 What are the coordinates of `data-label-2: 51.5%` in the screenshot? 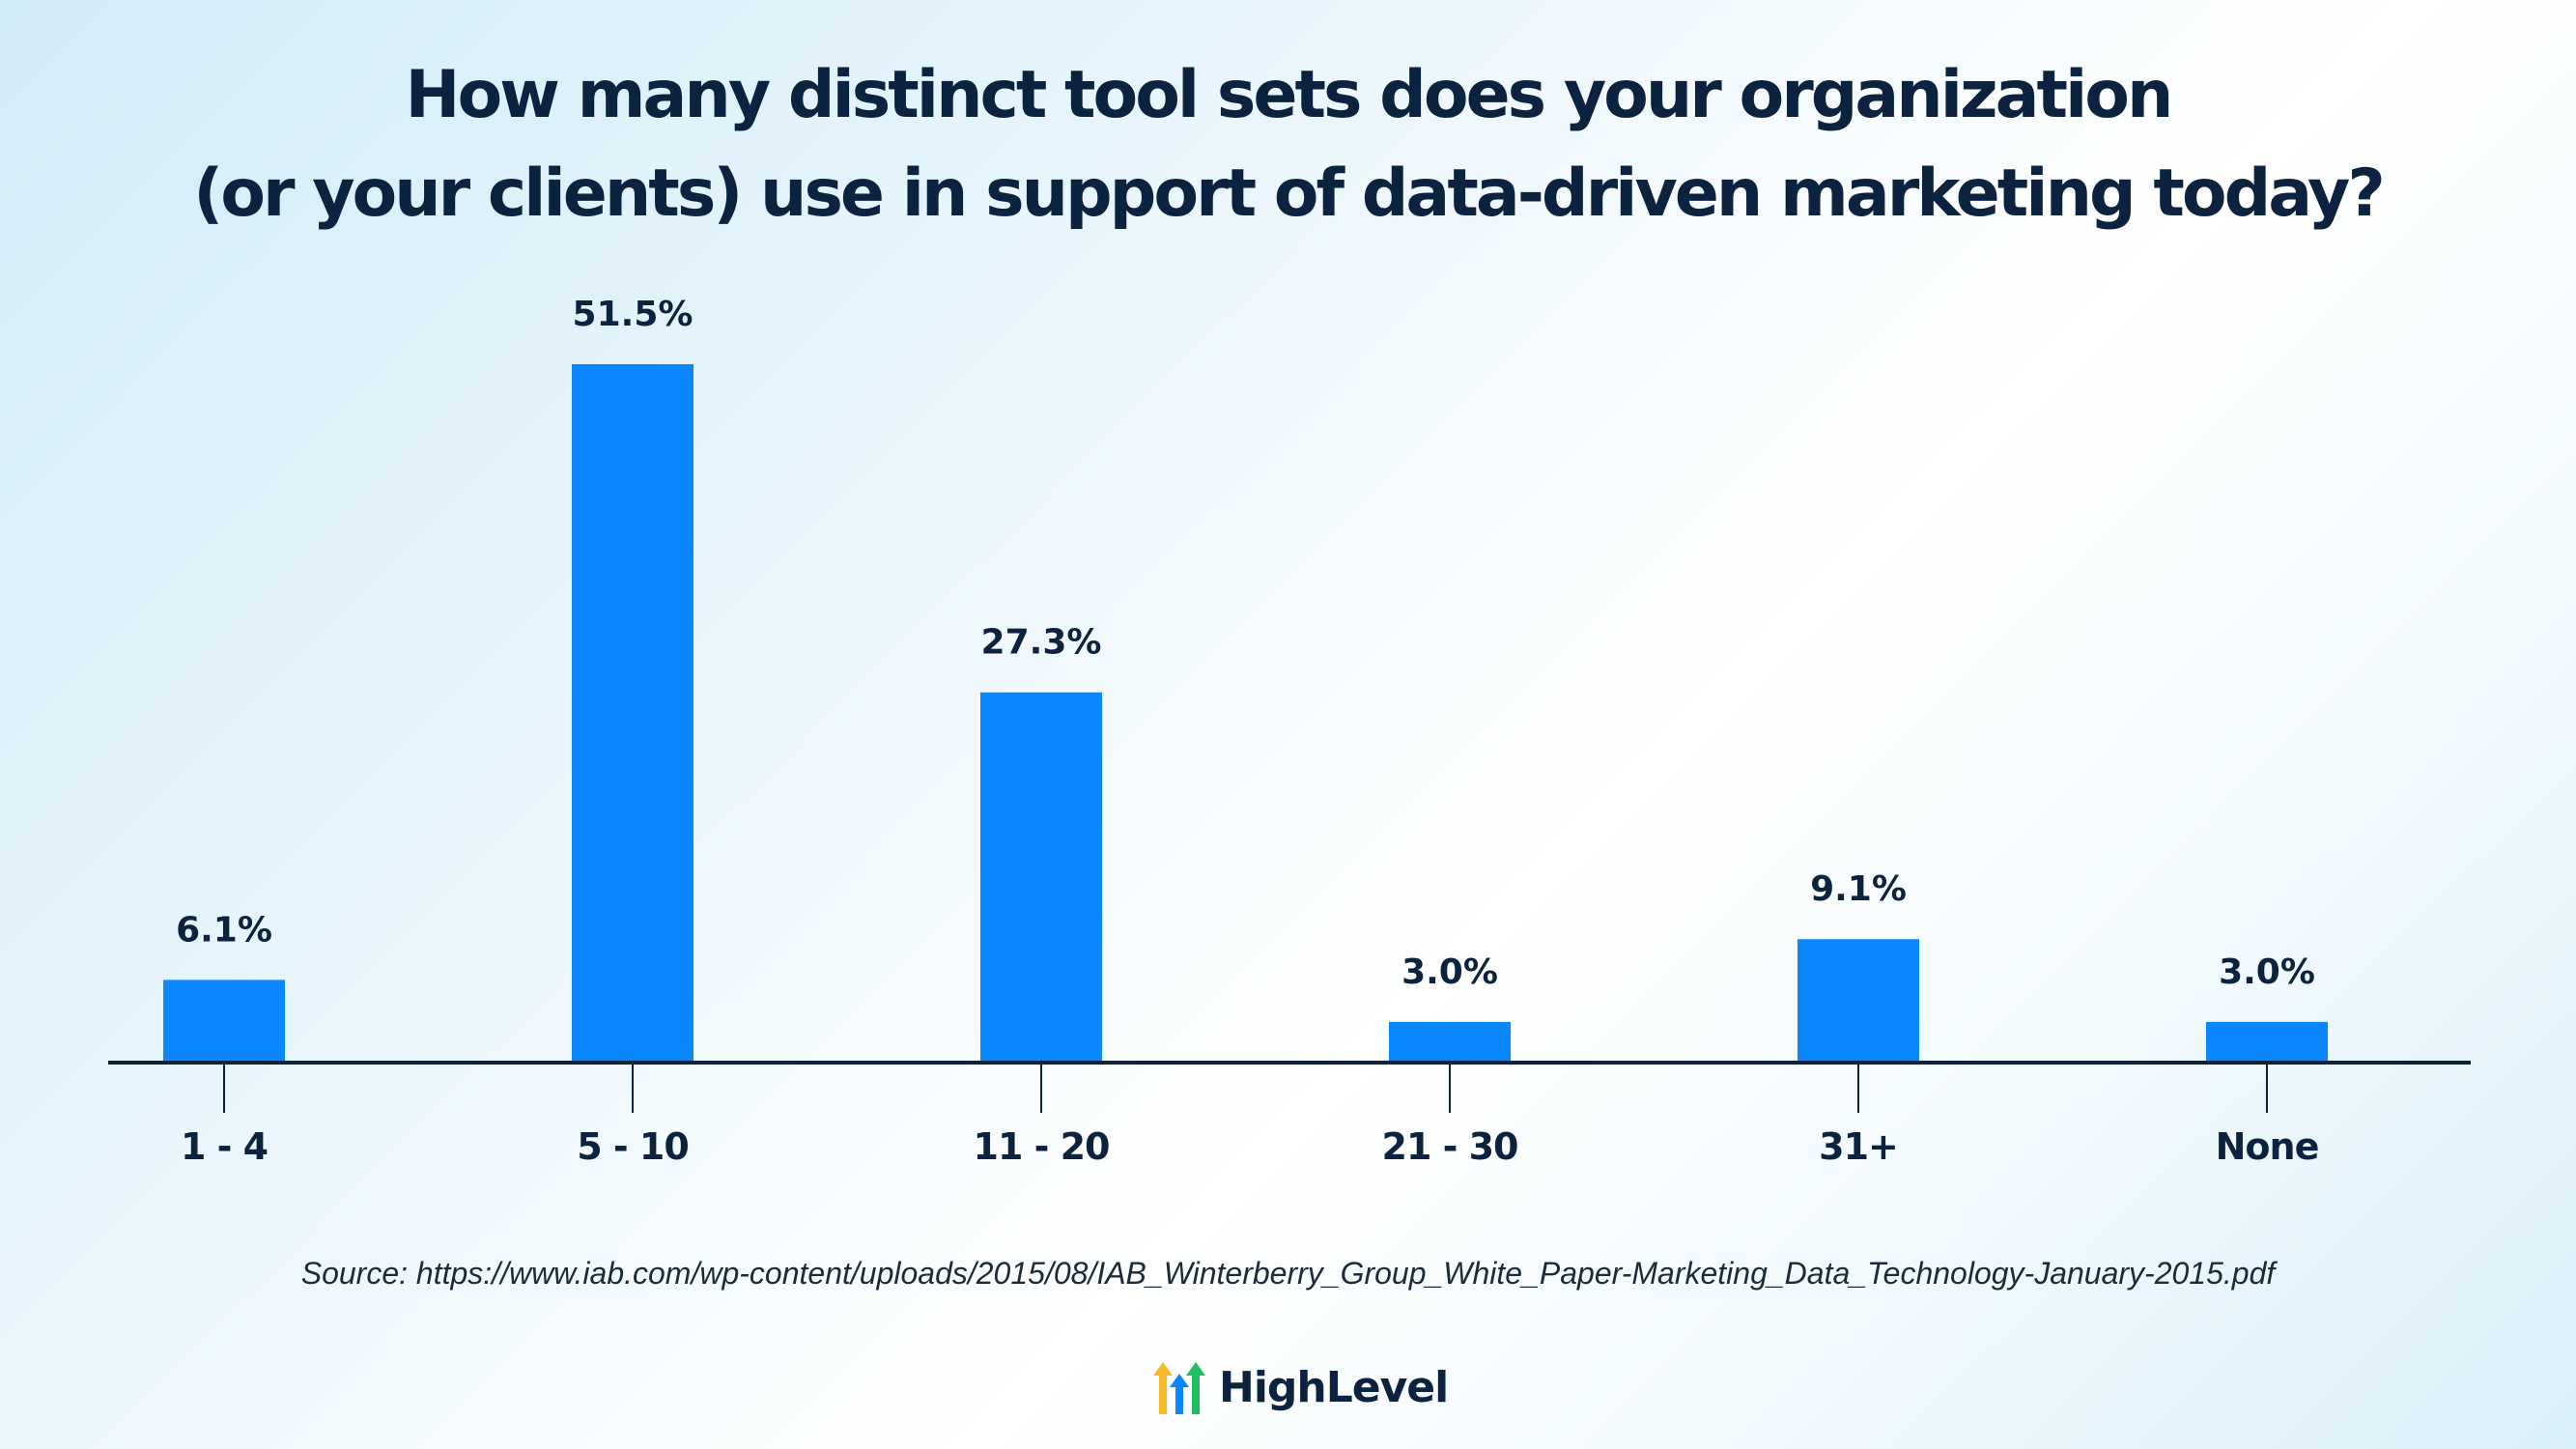 It's located at (633, 314).